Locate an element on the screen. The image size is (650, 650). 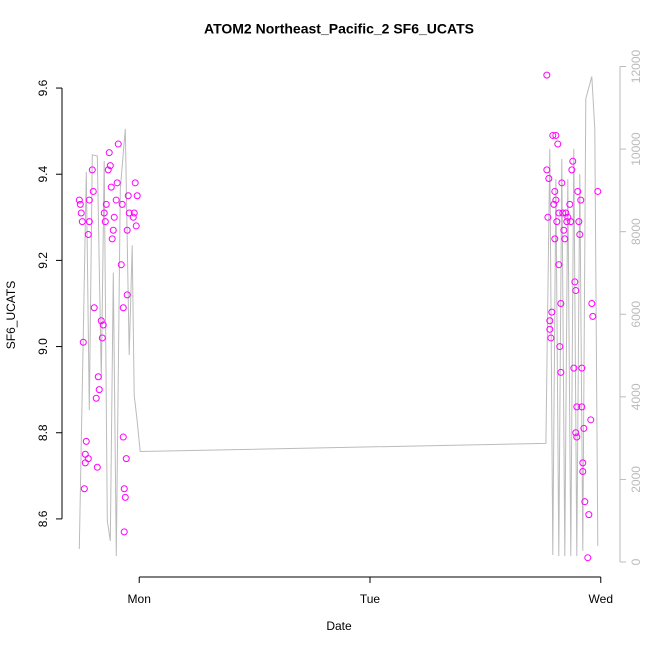
x-tick-label: Mon is located at coordinates (139, 599).